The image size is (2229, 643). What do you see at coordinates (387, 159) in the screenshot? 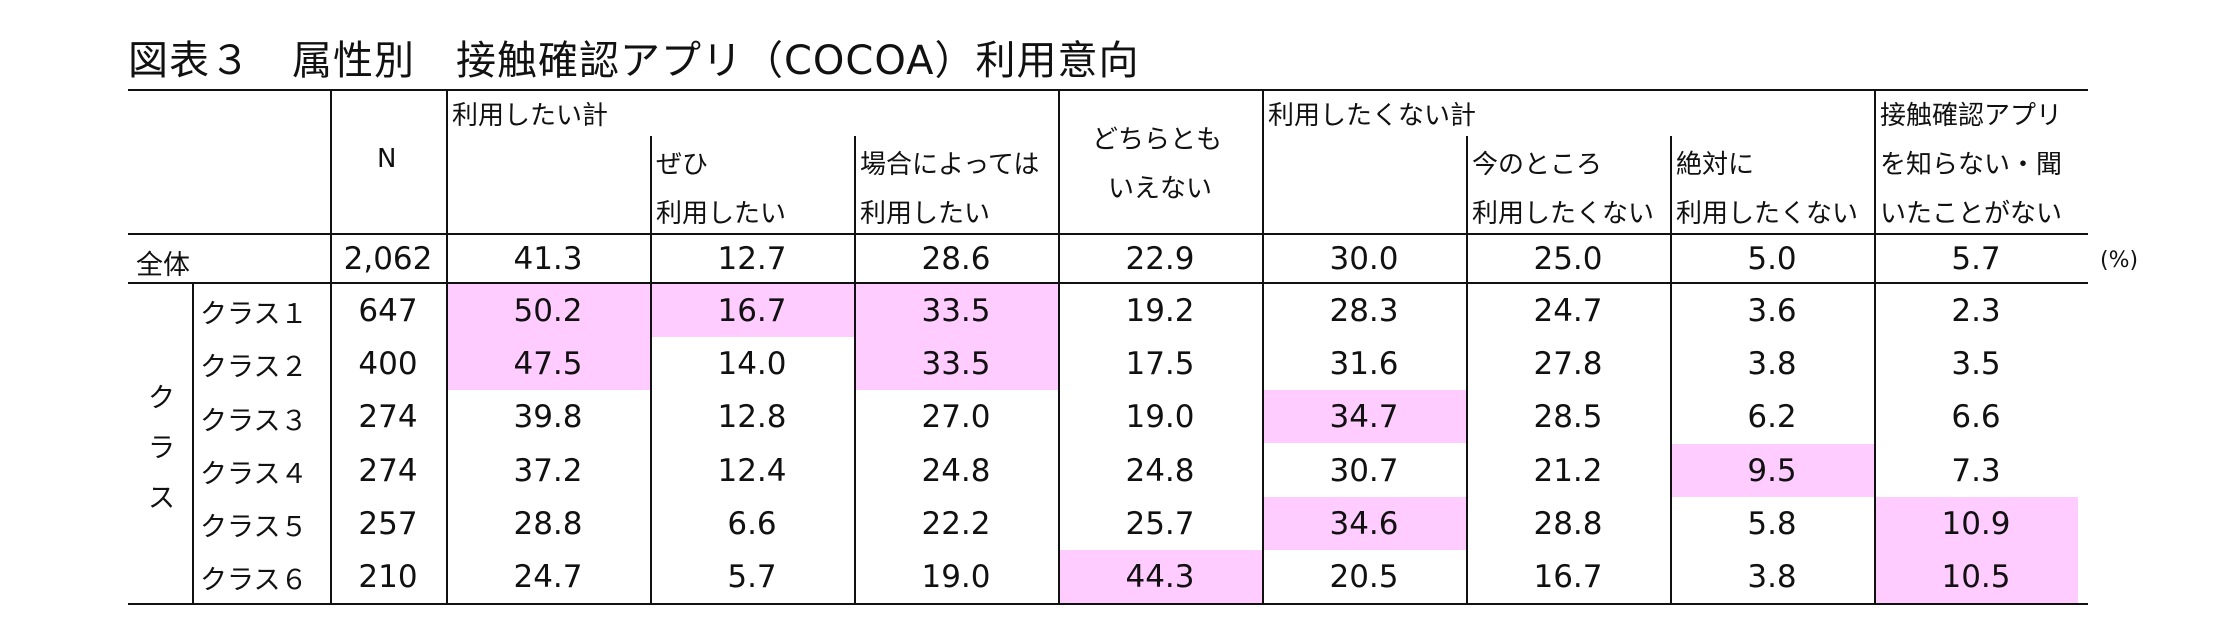
I see `header-n: N` at bounding box center [387, 159].